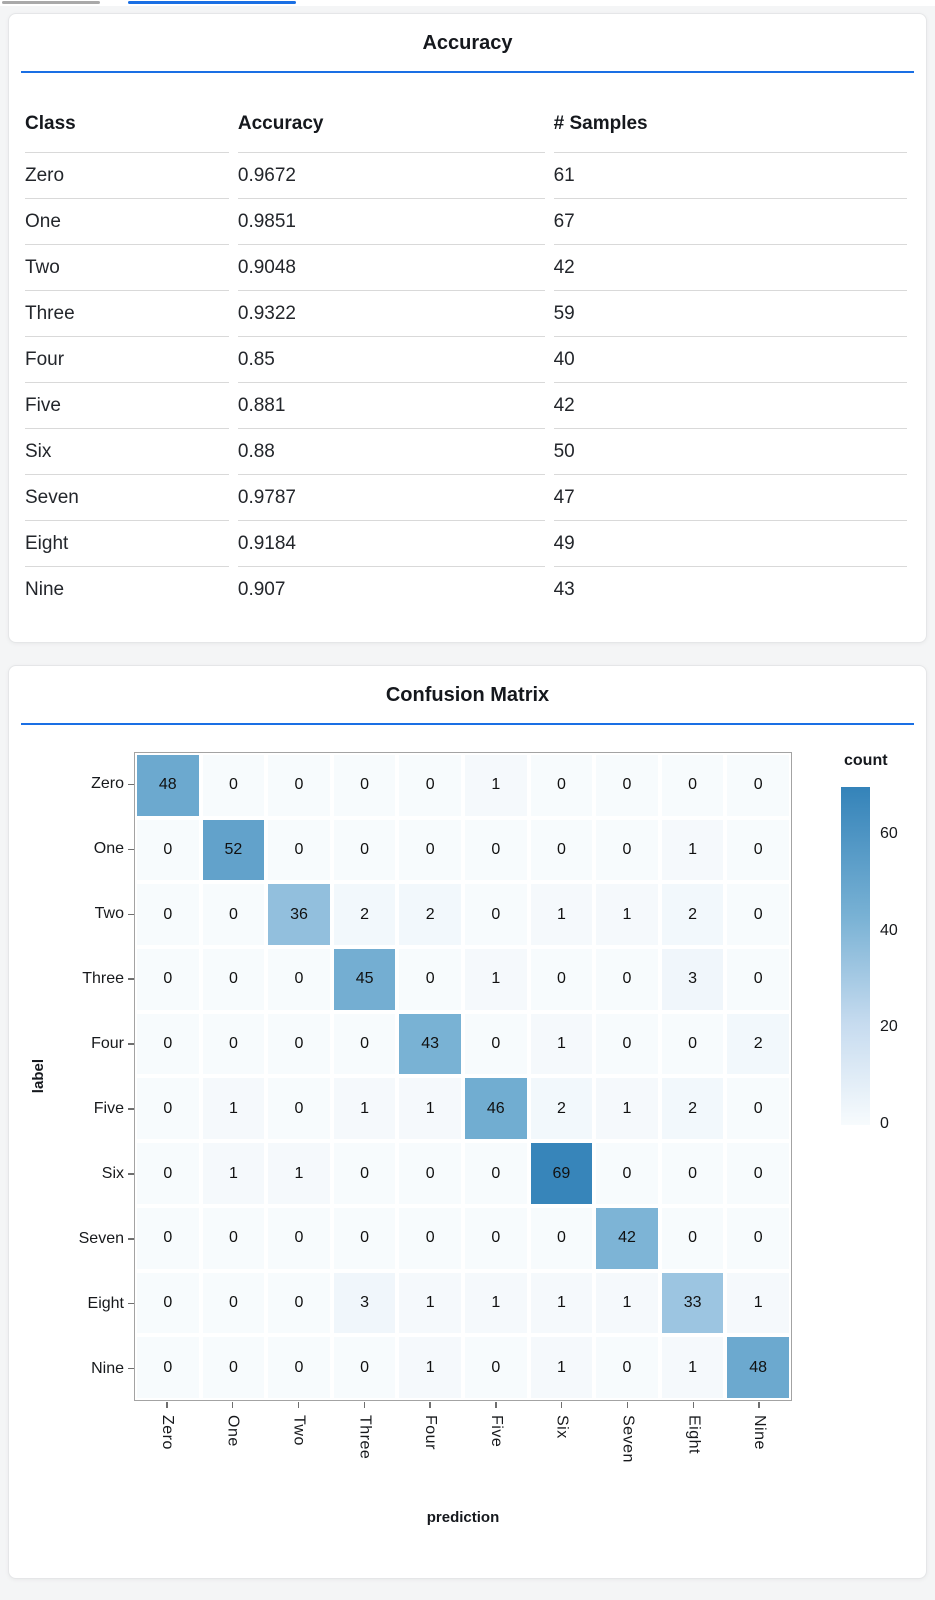 This screenshot has width=935, height=1600. What do you see at coordinates (466, 589) in the screenshot?
I see `table-row: Nine 0.907 43` at bounding box center [466, 589].